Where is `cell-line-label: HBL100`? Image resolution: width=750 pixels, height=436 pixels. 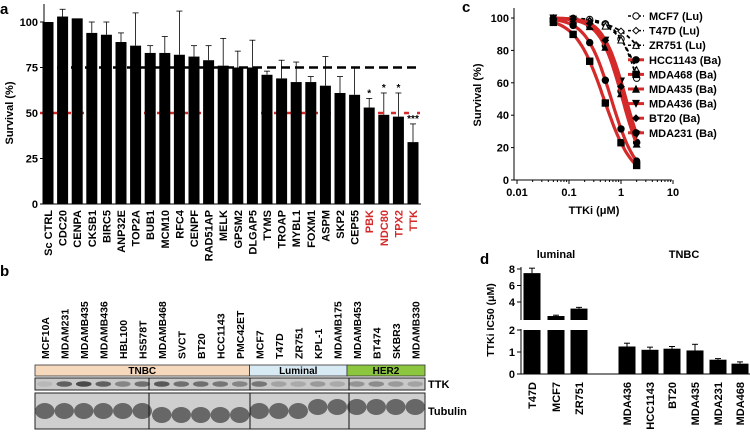 cell-line-label: HBL100 is located at coordinates (124, 339).